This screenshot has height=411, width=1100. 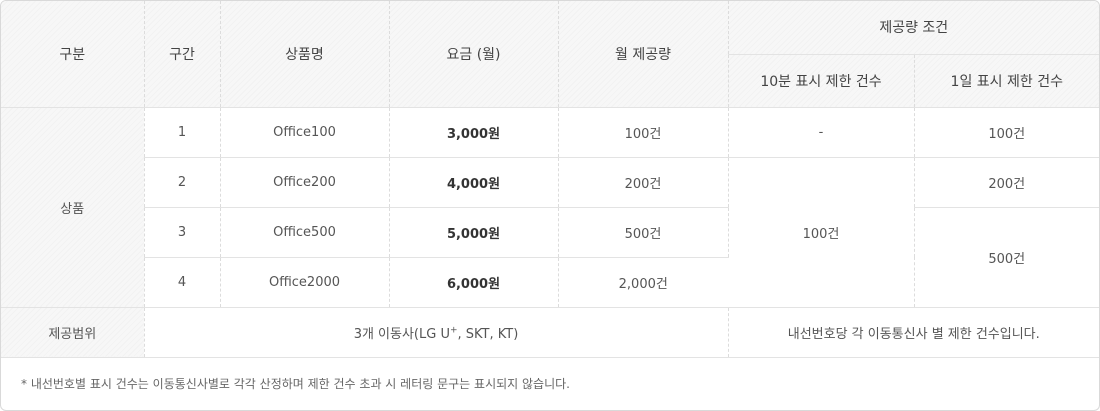 I want to click on cell-price: 5,000원, so click(x=474, y=232).